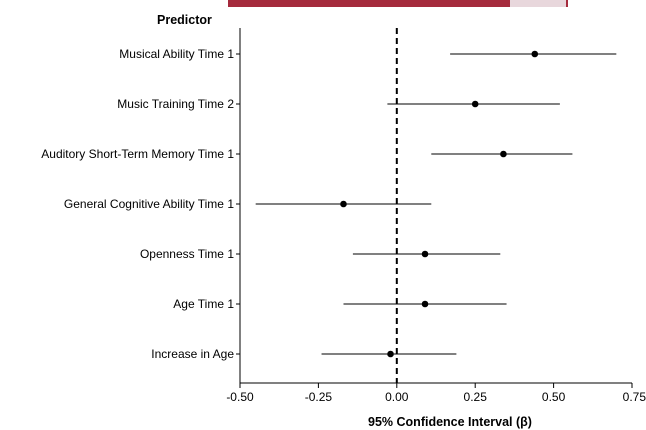 This screenshot has width=646, height=430. What do you see at coordinates (476, 397) in the screenshot?
I see `x-tick-label: 0.25` at bounding box center [476, 397].